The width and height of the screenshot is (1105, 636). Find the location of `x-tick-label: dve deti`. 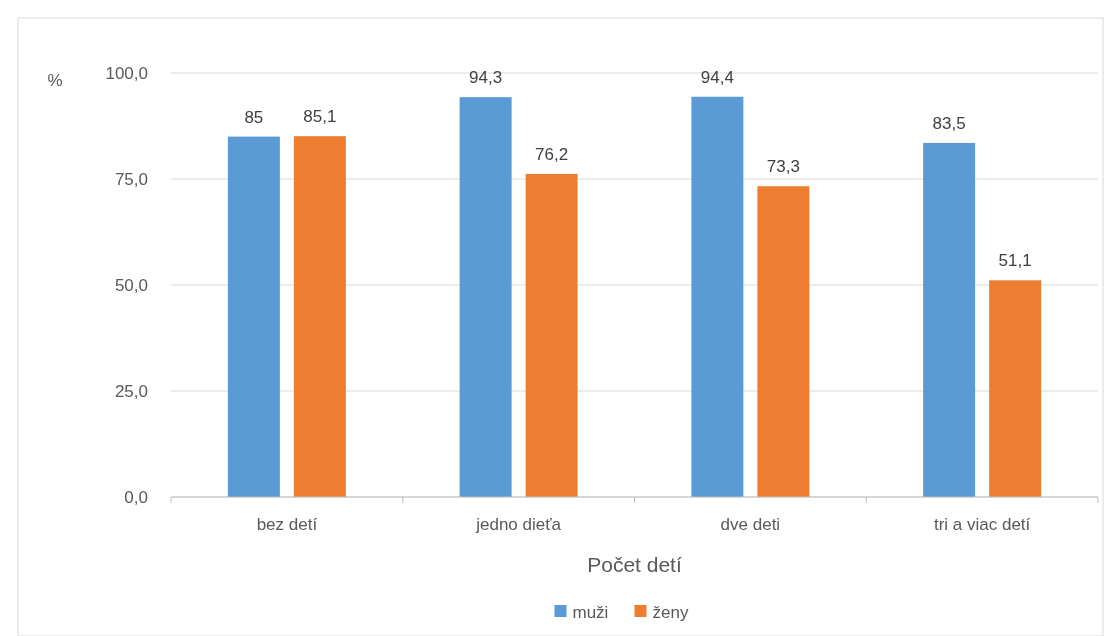

x-tick-label: dve deti is located at coordinates (750, 524).